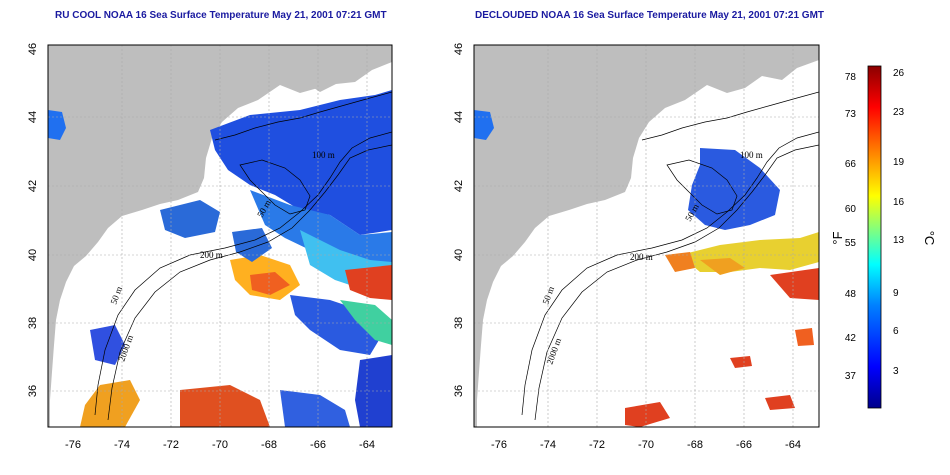 The height and width of the screenshot is (475, 950). I want to click on celsius-unit-label: °C, so click(929, 238).